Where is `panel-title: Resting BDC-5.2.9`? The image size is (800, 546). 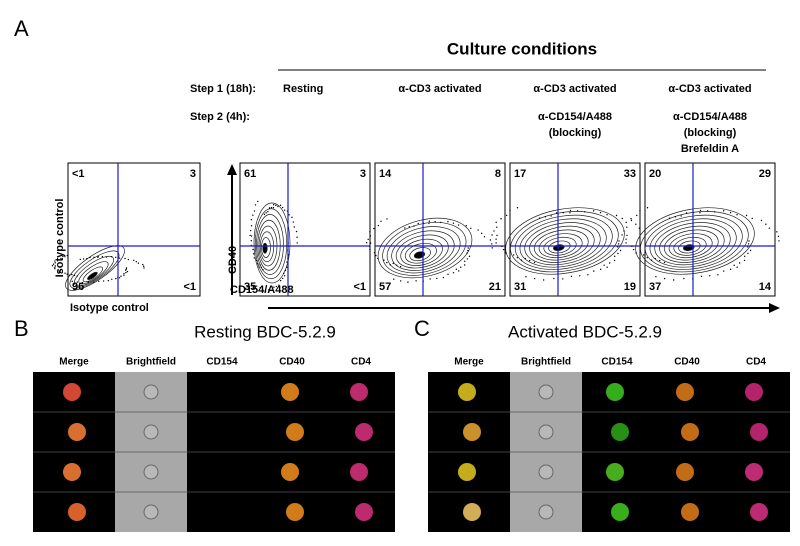 panel-title: Resting BDC-5.2.9 is located at coordinates (265, 331).